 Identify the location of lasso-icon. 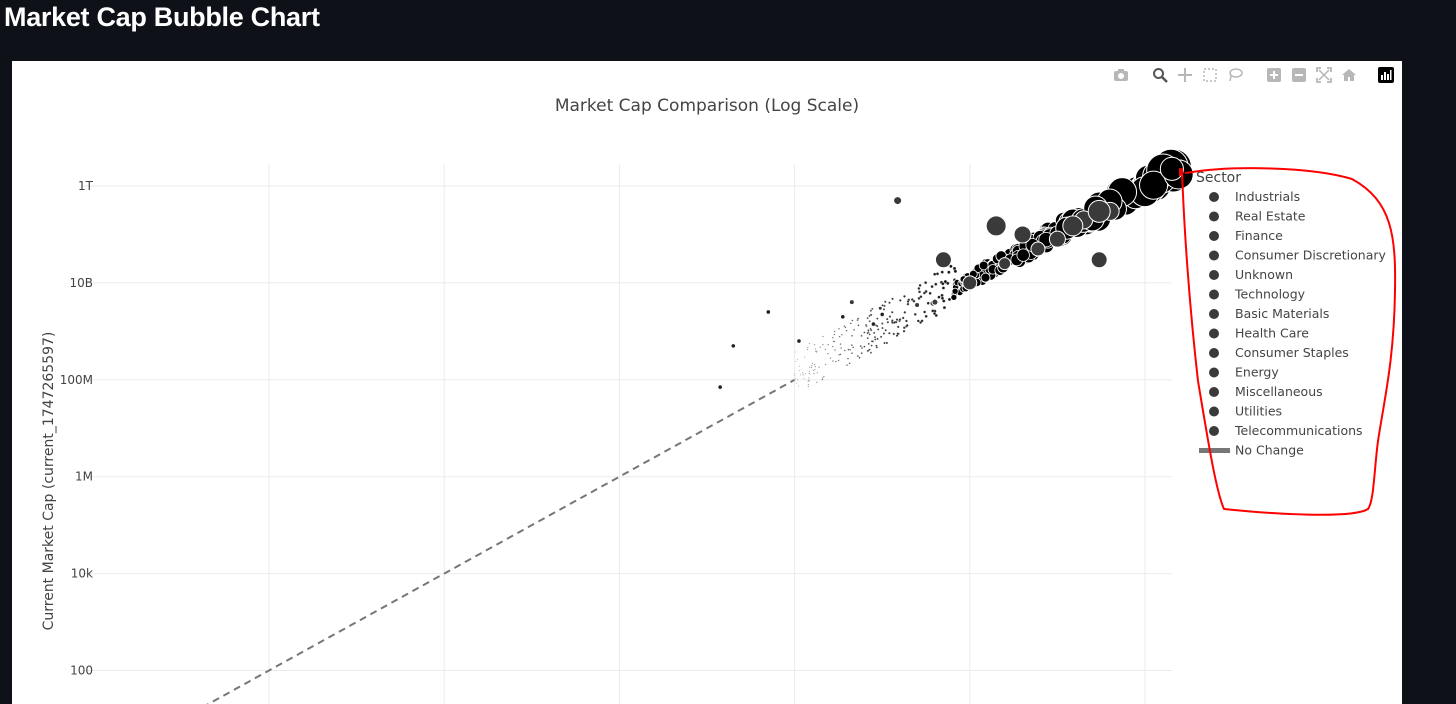
(1234, 74).